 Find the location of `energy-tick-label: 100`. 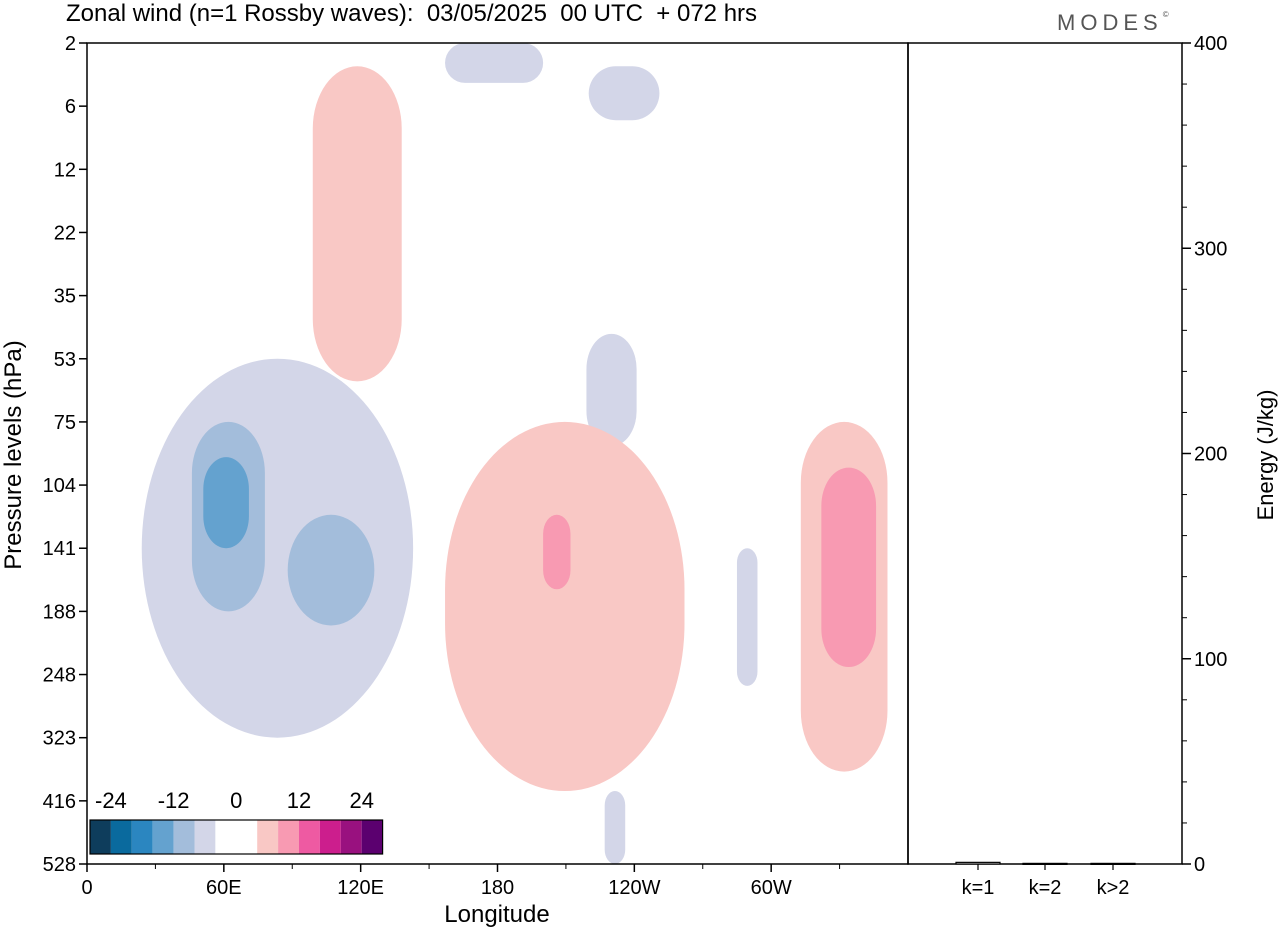

energy-tick-label: 100 is located at coordinates (1210, 660).